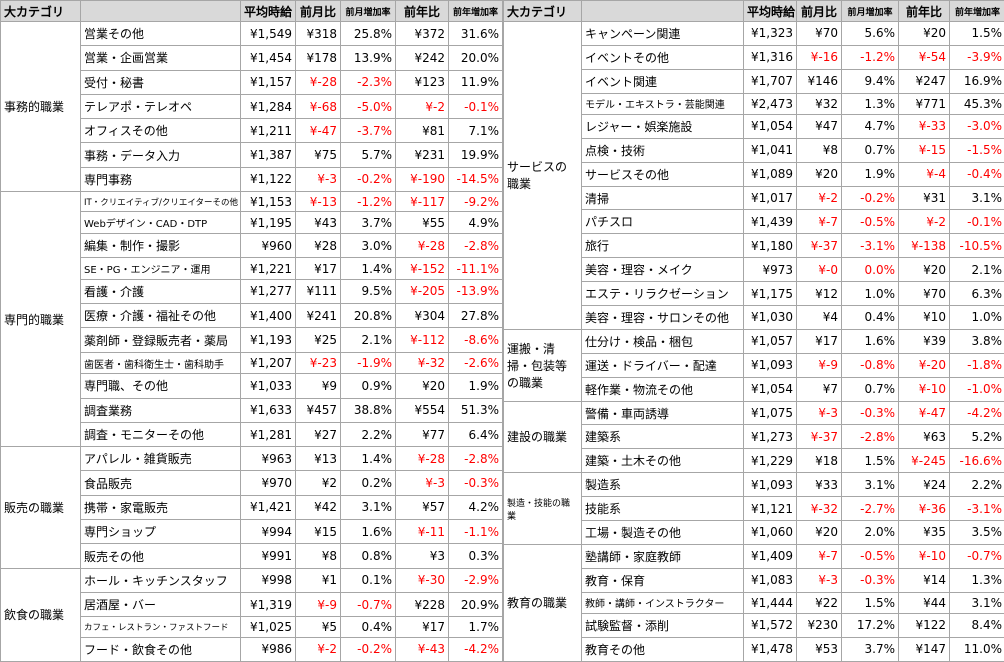 This screenshot has width=1004, height=662. I want to click on value-cell: ¥372, so click(422, 33).